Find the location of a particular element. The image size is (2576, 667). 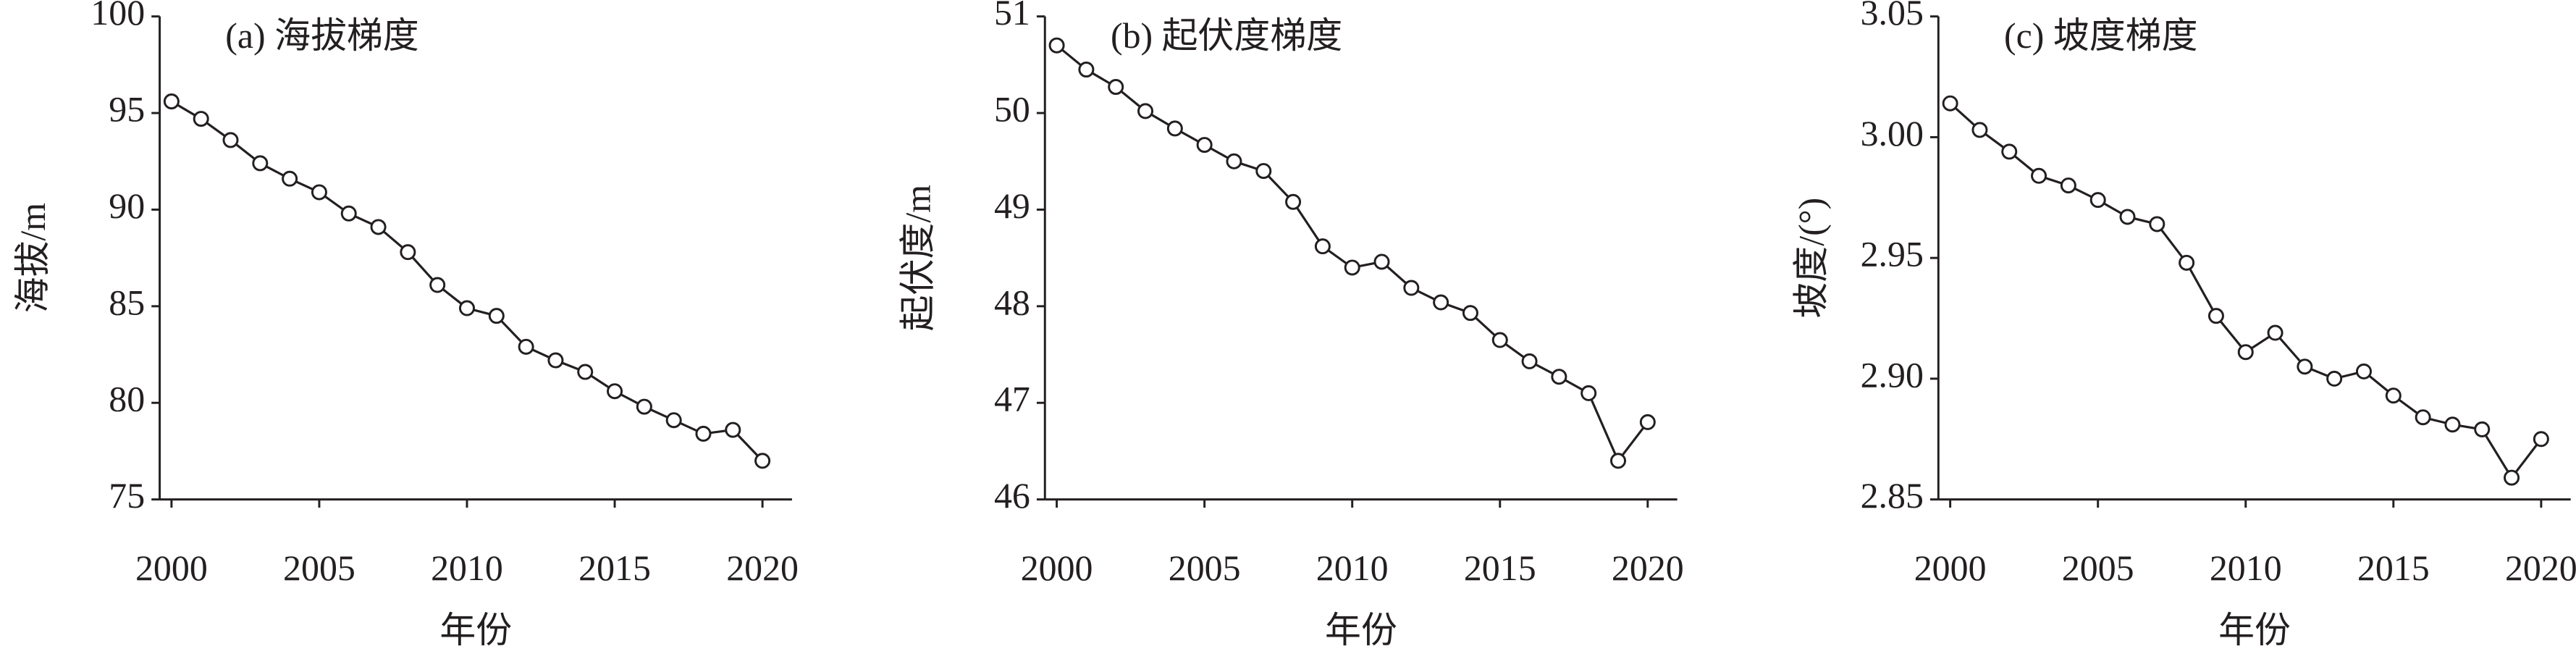

y-tick-label: 47 is located at coordinates (1012, 399).